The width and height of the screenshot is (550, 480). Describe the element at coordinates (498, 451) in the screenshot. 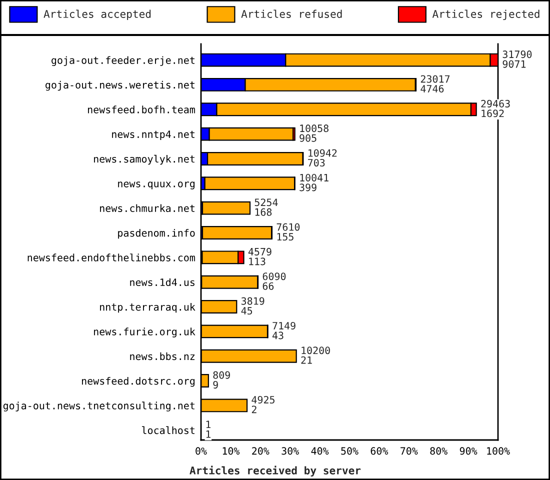

I see `x-tick-label: 100%` at that location.